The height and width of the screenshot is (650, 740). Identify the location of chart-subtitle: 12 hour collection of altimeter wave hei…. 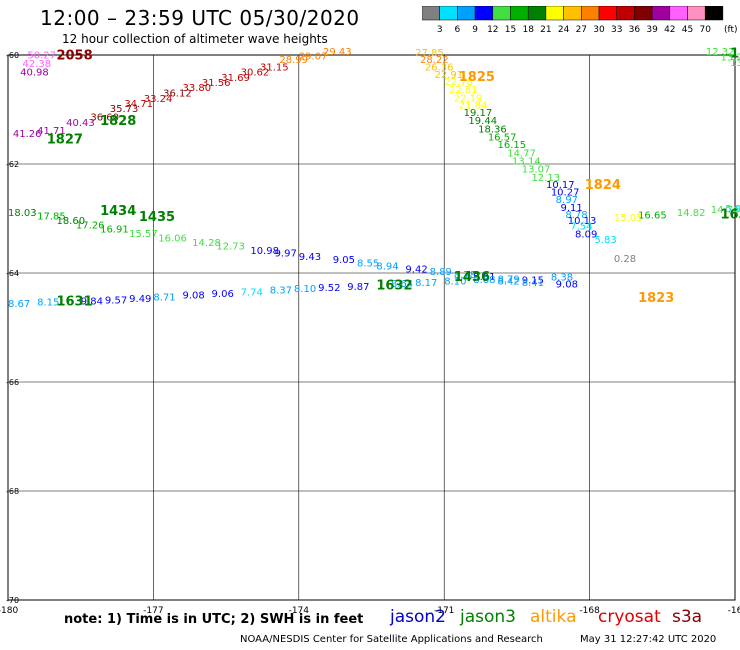
(195, 39).